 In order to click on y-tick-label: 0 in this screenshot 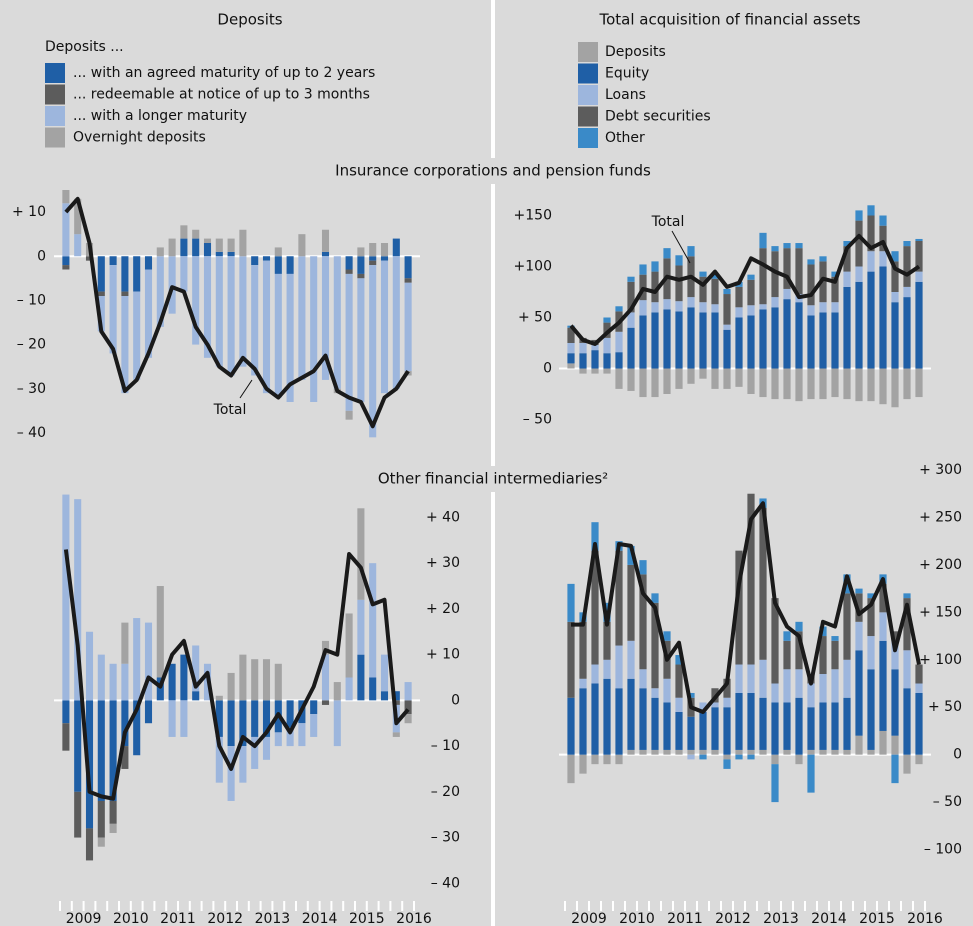, I will do `click(455, 700)`.